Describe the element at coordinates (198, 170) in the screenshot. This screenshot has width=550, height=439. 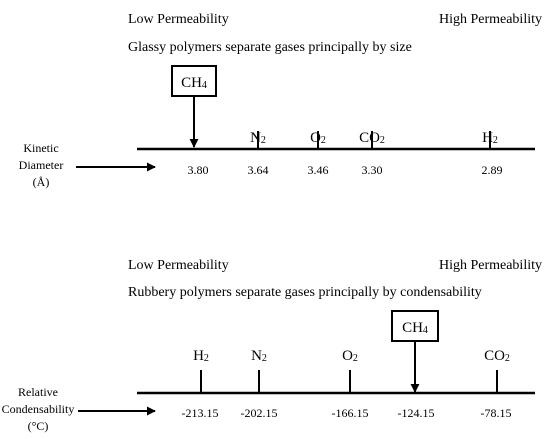
I see `value-ch4: 3.80` at that location.